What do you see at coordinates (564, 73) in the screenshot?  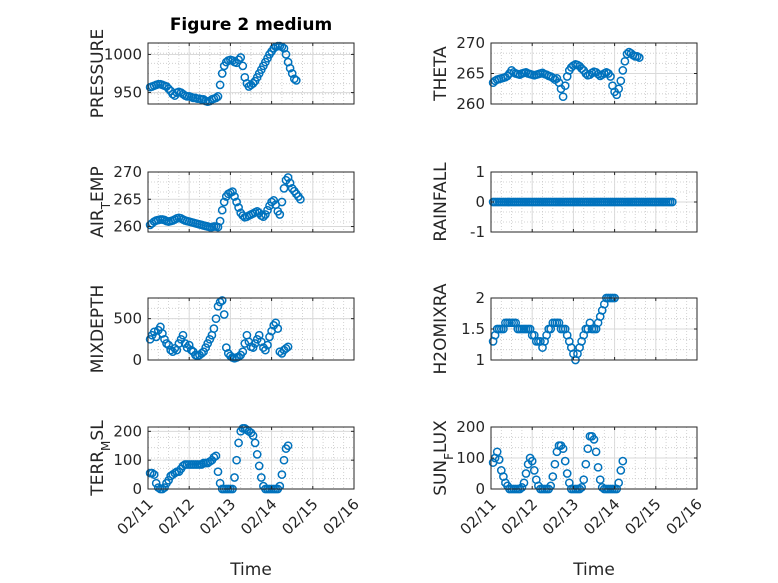 I see `subplot-theta: 260 265 270 THETA` at bounding box center [564, 73].